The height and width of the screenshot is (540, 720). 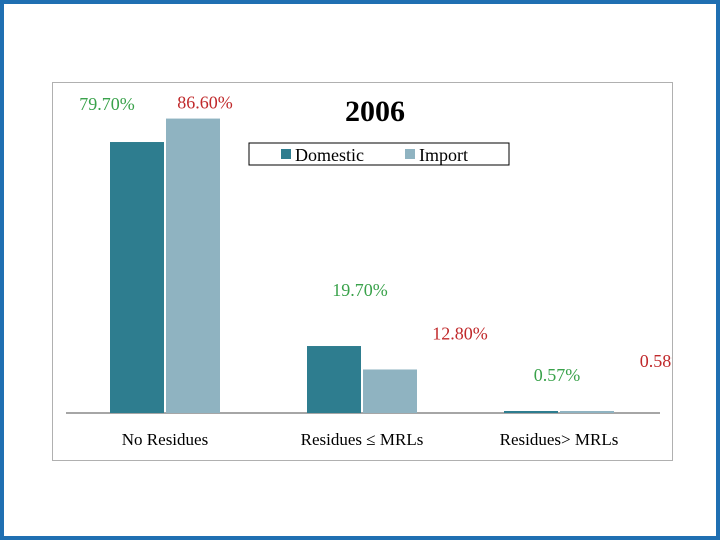 I want to click on value-label-import-3: 0.58%, so click(x=656, y=361).